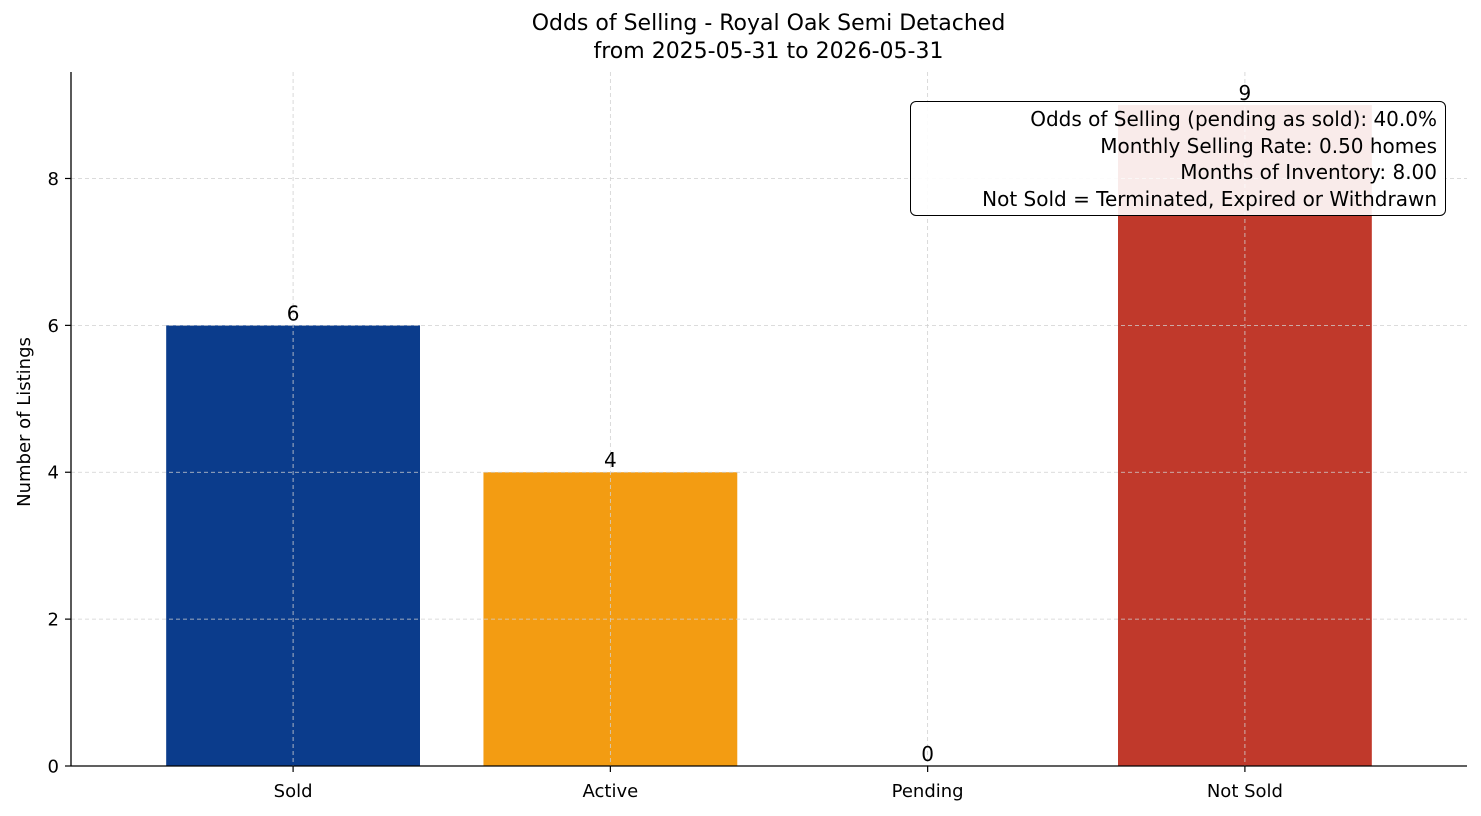  I want to click on annotation-months-of-inventory: Months of Inventory: 8.00, so click(1308, 172).